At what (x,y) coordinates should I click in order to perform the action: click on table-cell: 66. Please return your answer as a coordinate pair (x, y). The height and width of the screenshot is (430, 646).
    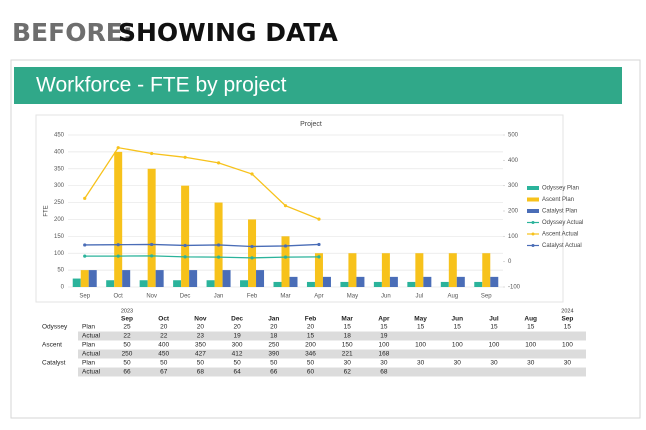
    Looking at the image, I should click on (274, 372).